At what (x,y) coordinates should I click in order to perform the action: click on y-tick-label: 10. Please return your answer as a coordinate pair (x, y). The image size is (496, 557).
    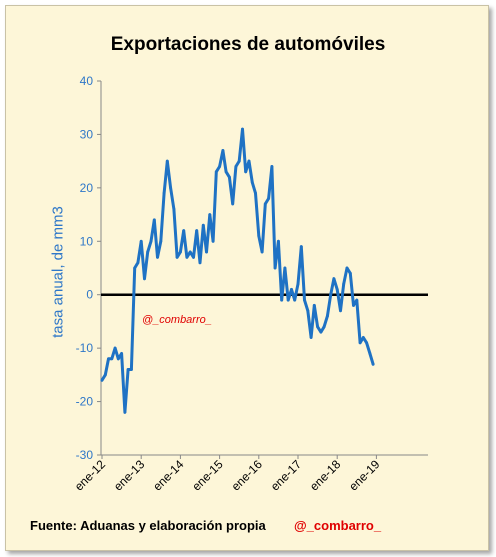
    Looking at the image, I should click on (87, 241).